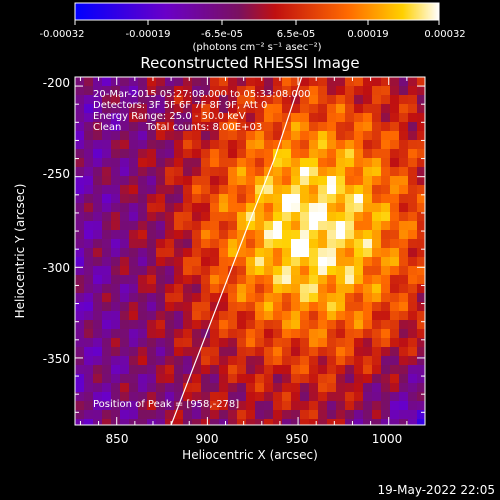 Image resolution: width=500 pixels, height=500 pixels. I want to click on annotation-total-counts: Total counts: 8.00E+03, so click(203, 127).